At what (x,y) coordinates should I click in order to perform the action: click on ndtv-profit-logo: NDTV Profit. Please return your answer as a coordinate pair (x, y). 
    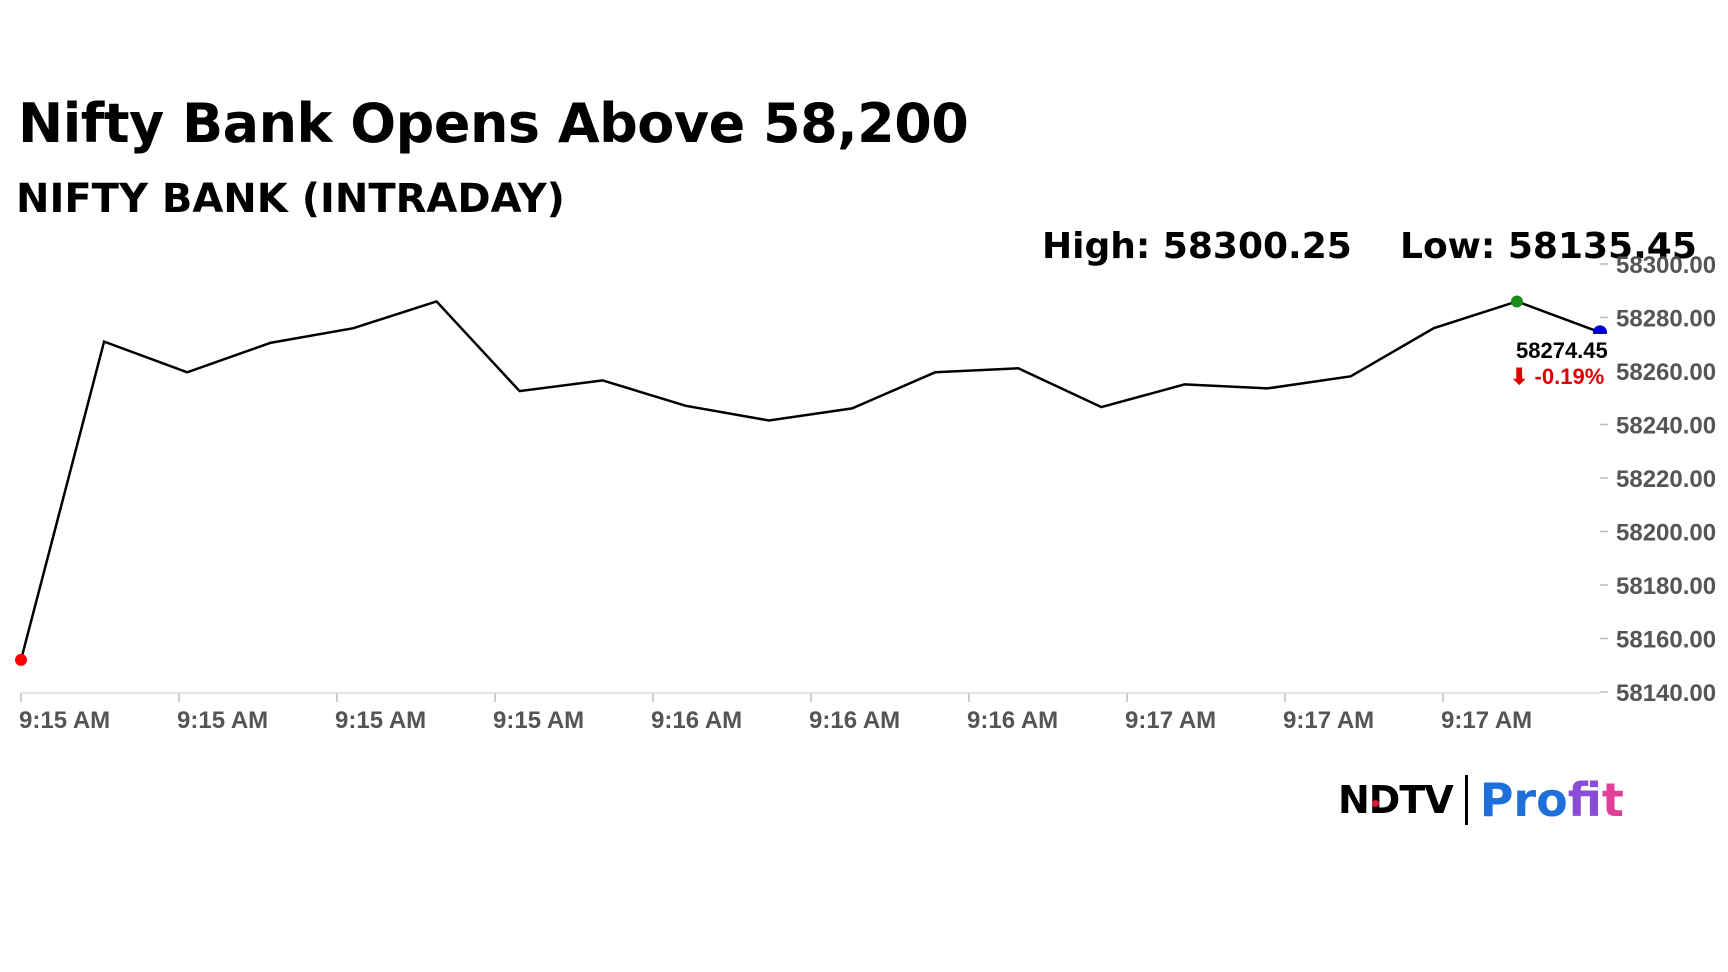
    Looking at the image, I should click on (1481, 800).